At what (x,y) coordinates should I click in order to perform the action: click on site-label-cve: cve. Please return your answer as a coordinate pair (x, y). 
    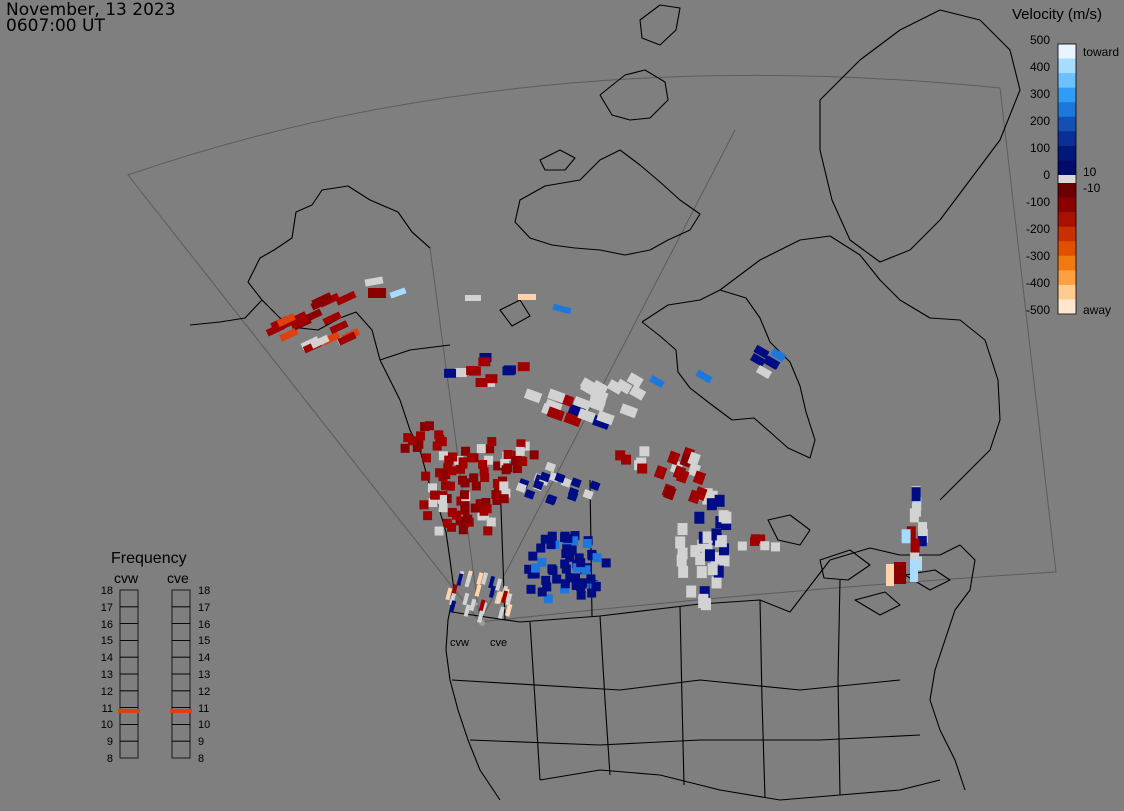
    Looking at the image, I should click on (499, 643).